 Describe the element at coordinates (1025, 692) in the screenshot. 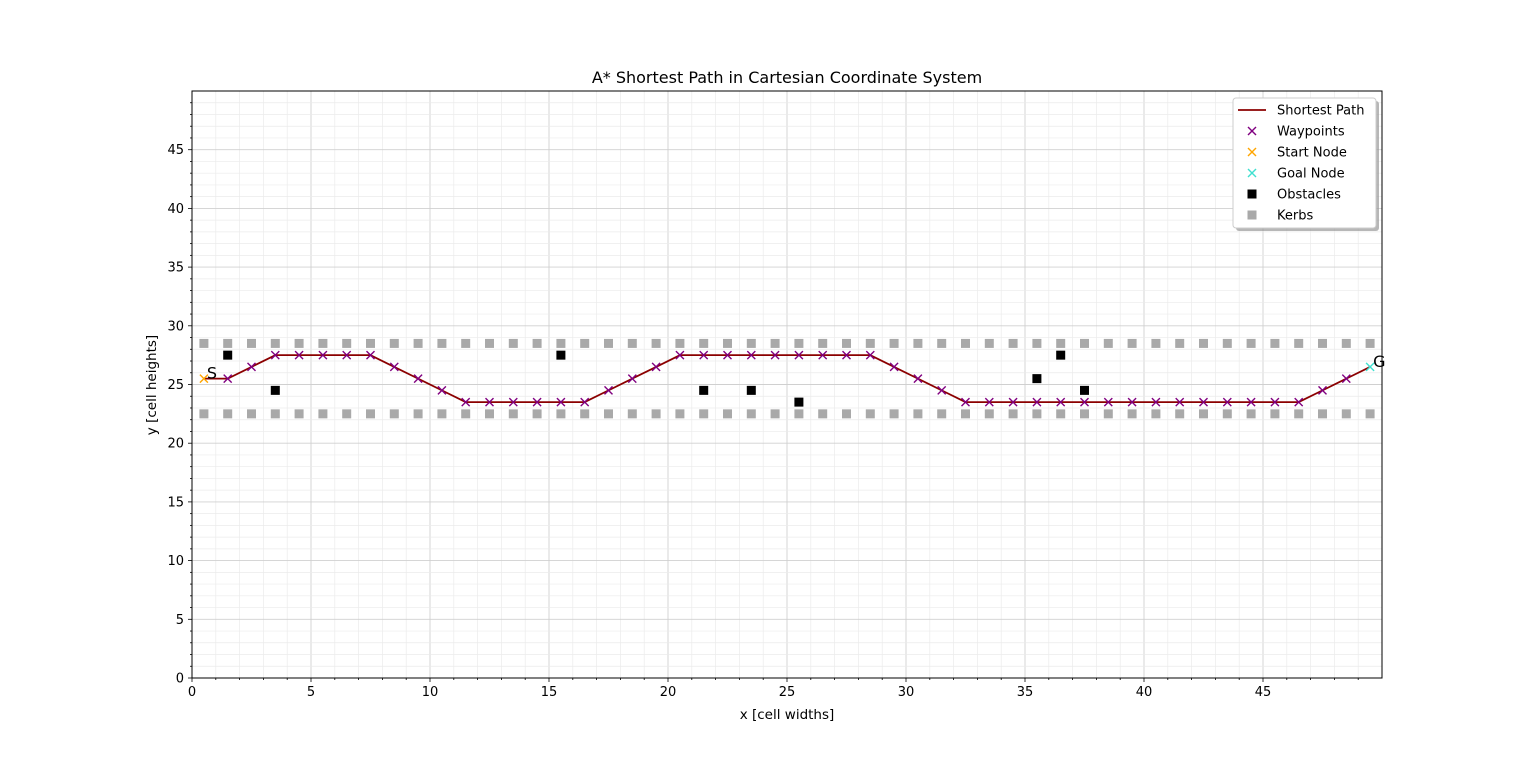

I see `x-tick-label: 35` at that location.